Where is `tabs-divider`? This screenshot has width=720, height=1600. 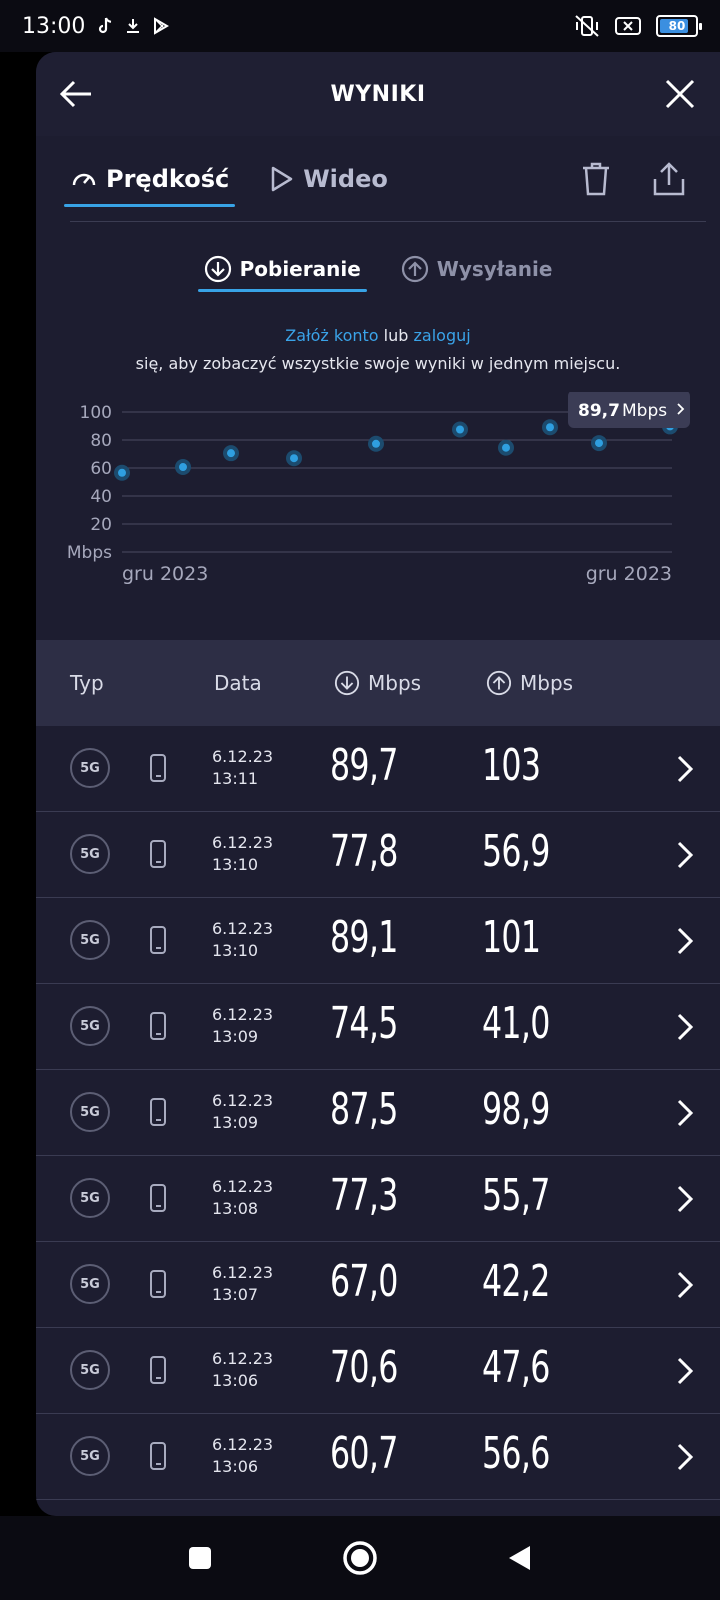 tabs-divider is located at coordinates (388, 221).